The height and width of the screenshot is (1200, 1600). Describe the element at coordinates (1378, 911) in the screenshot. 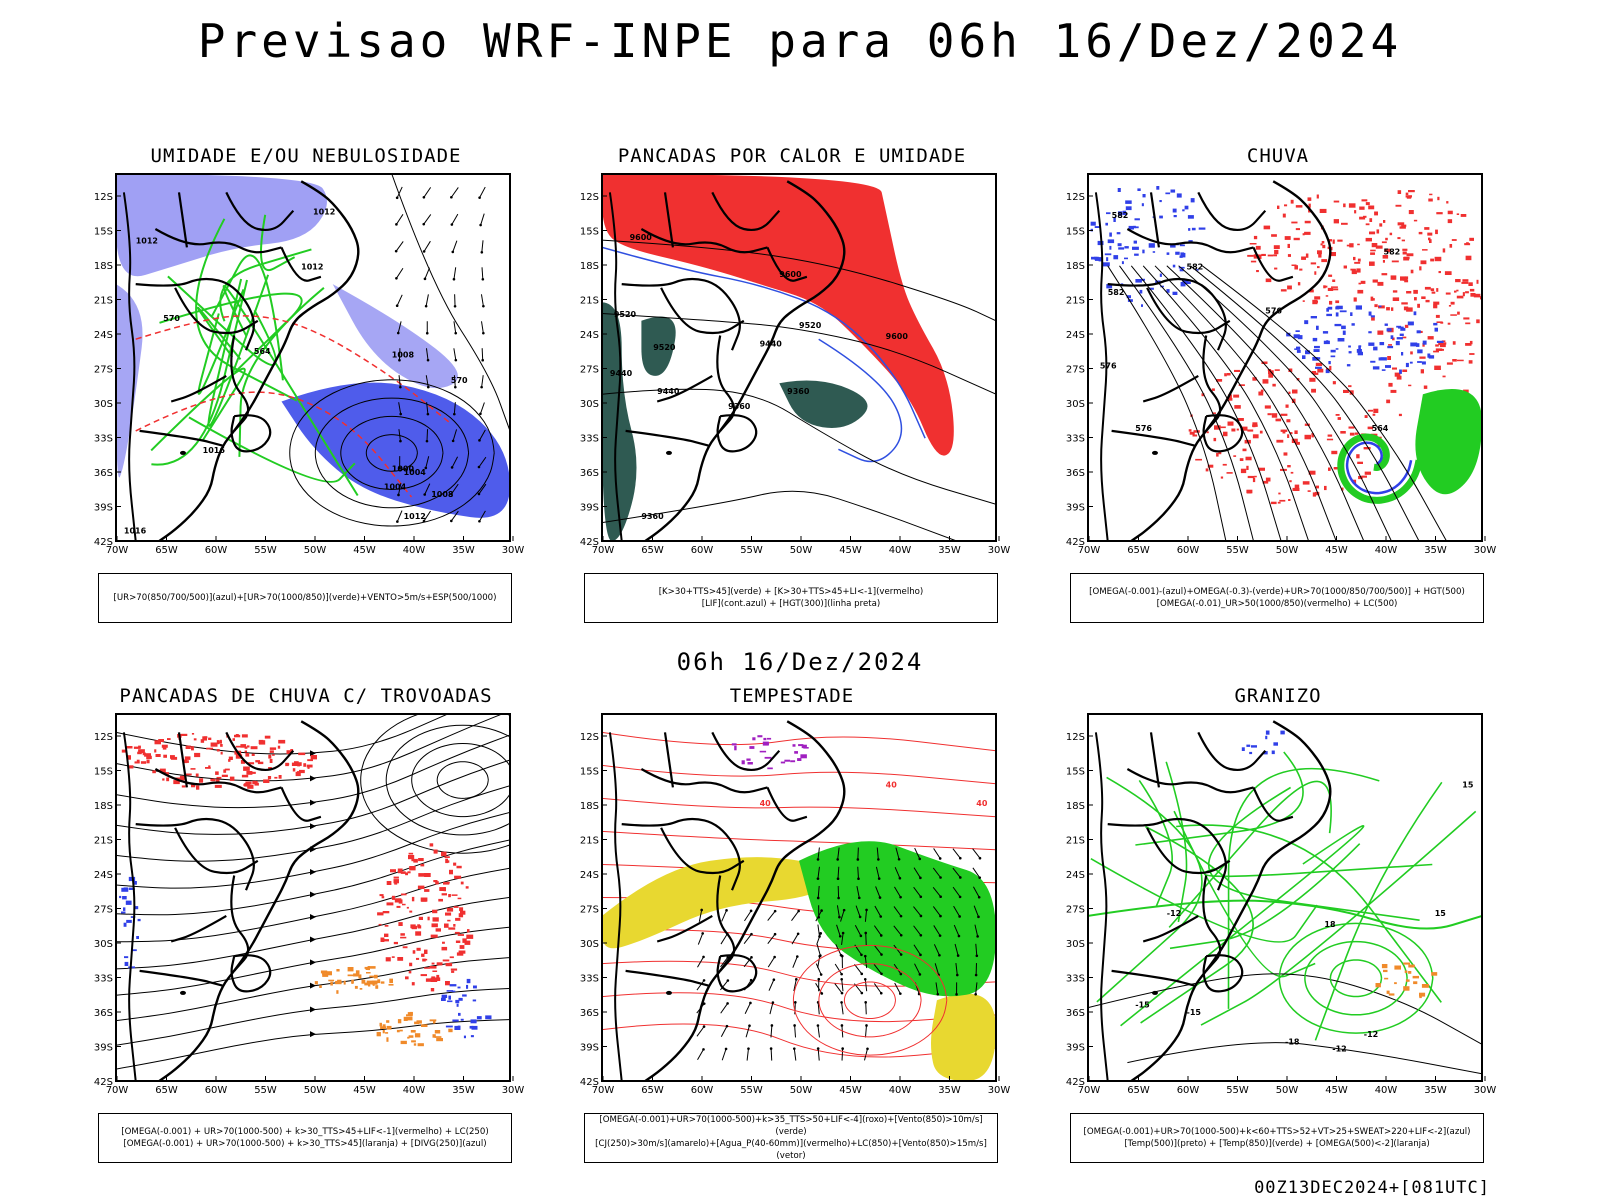

I see `temp850-contour` at that location.